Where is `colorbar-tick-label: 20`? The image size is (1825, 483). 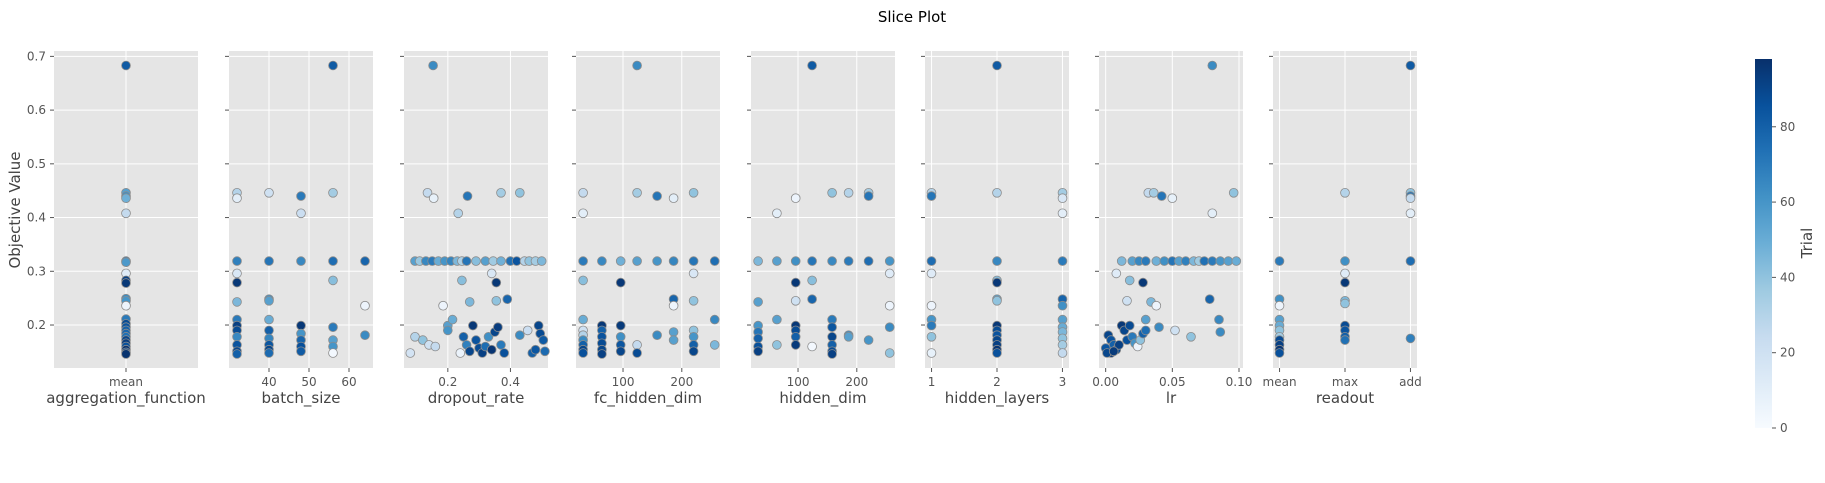
colorbar-tick-label: 20 is located at coordinates (1787, 353).